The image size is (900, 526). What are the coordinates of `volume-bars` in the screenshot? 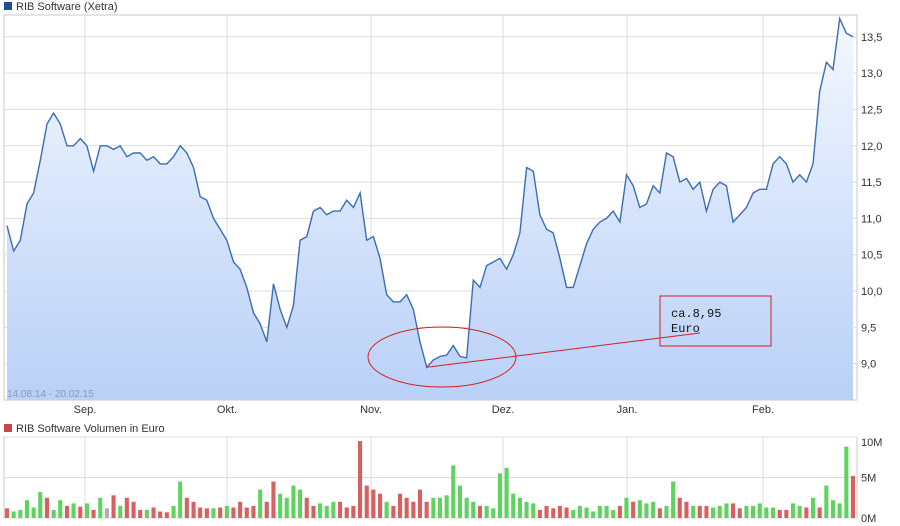 It's located at (429, 480).